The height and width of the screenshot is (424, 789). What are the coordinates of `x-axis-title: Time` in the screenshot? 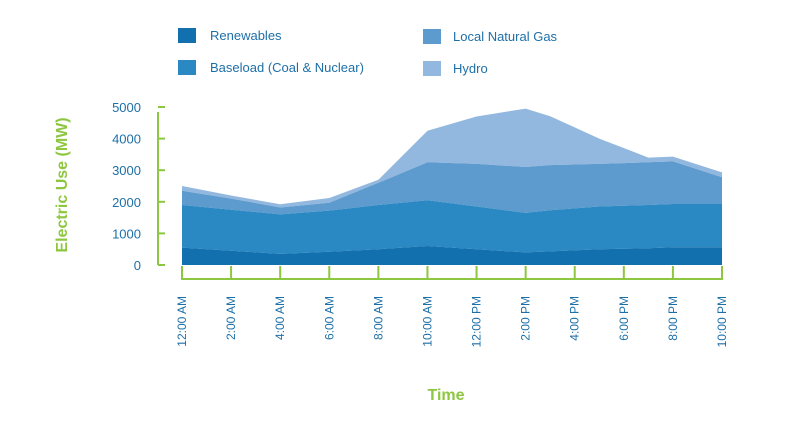 It's located at (445, 395).